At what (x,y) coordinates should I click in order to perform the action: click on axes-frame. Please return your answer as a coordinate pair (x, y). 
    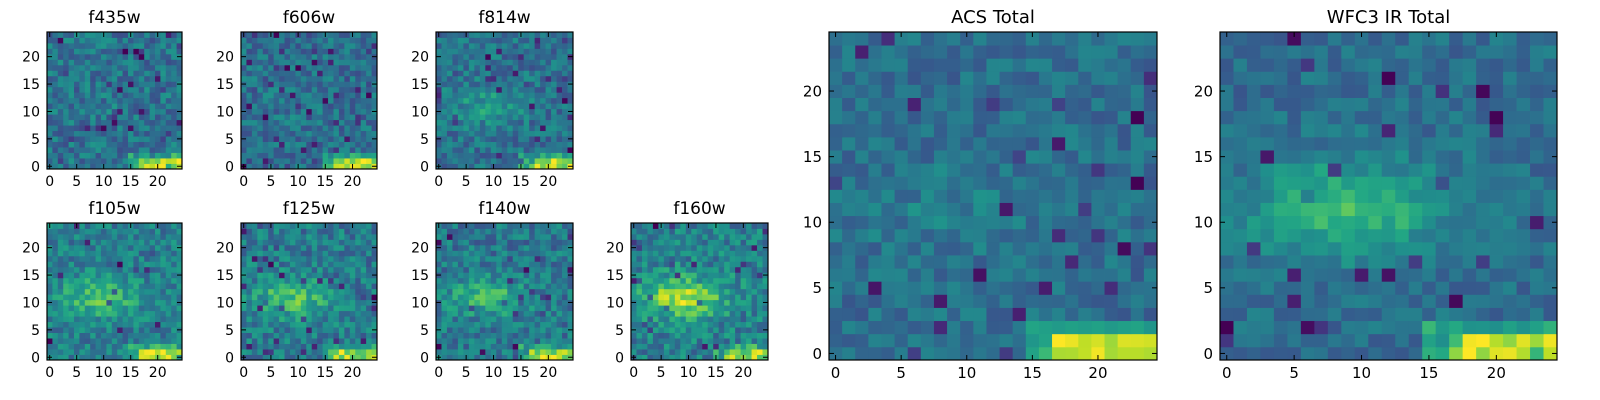
    Looking at the image, I should click on (309, 291).